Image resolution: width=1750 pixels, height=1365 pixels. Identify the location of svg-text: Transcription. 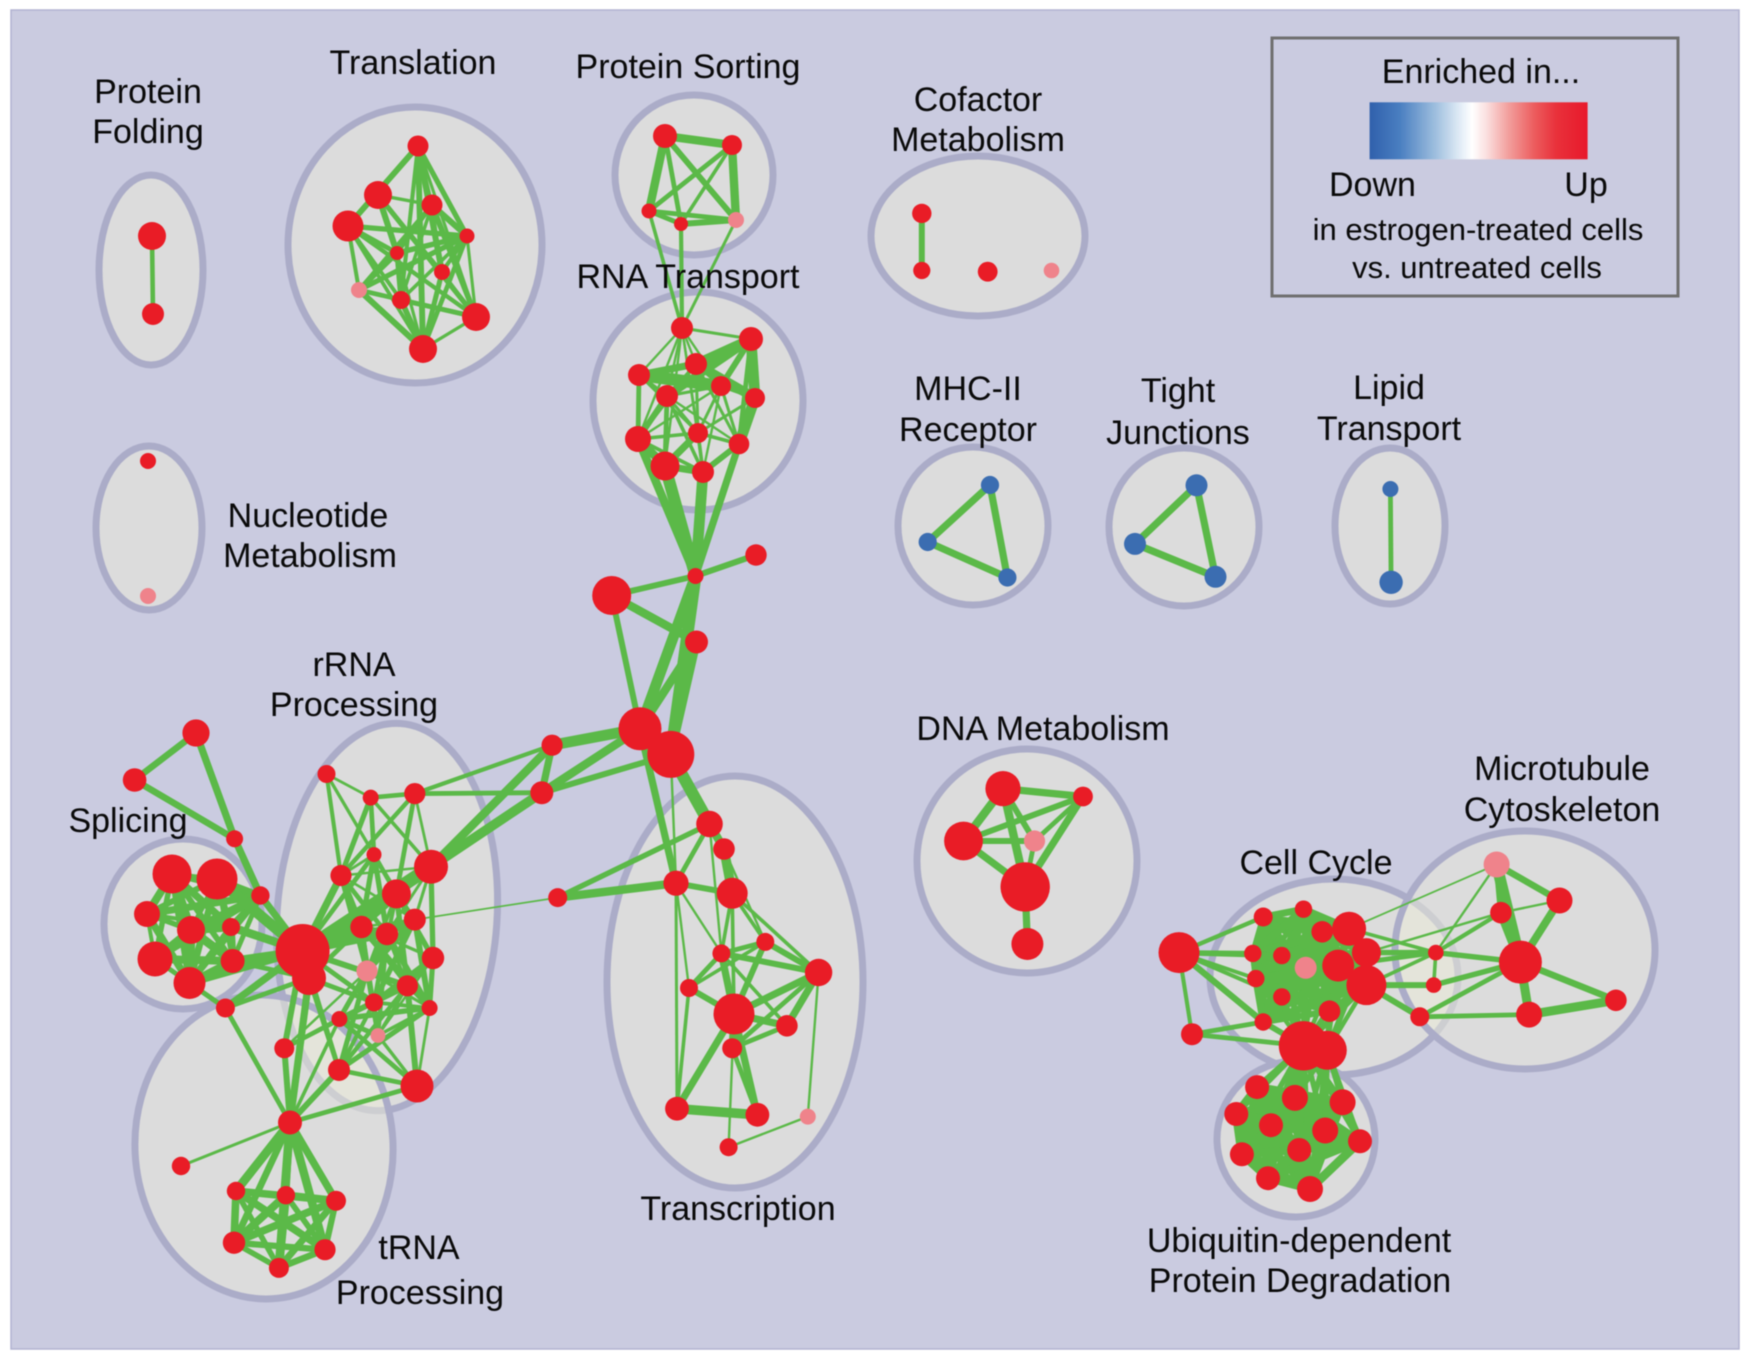
(737, 1209).